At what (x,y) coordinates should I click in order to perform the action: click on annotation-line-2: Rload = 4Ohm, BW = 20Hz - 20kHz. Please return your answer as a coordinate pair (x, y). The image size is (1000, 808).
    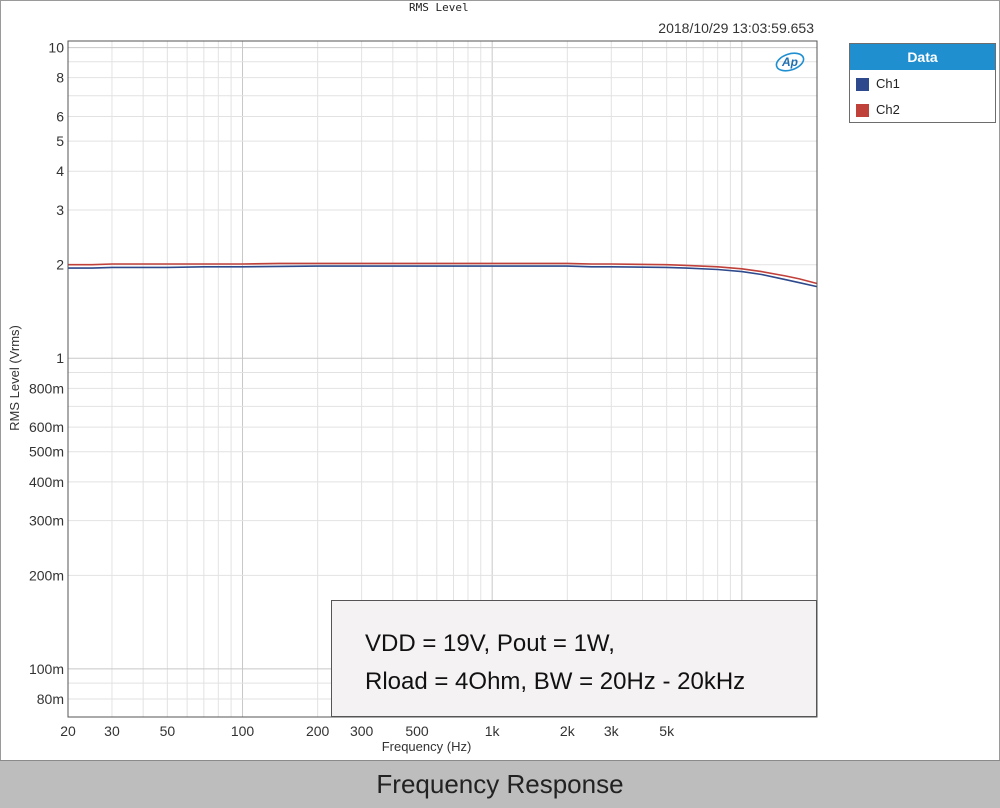
    Looking at the image, I should click on (555, 681).